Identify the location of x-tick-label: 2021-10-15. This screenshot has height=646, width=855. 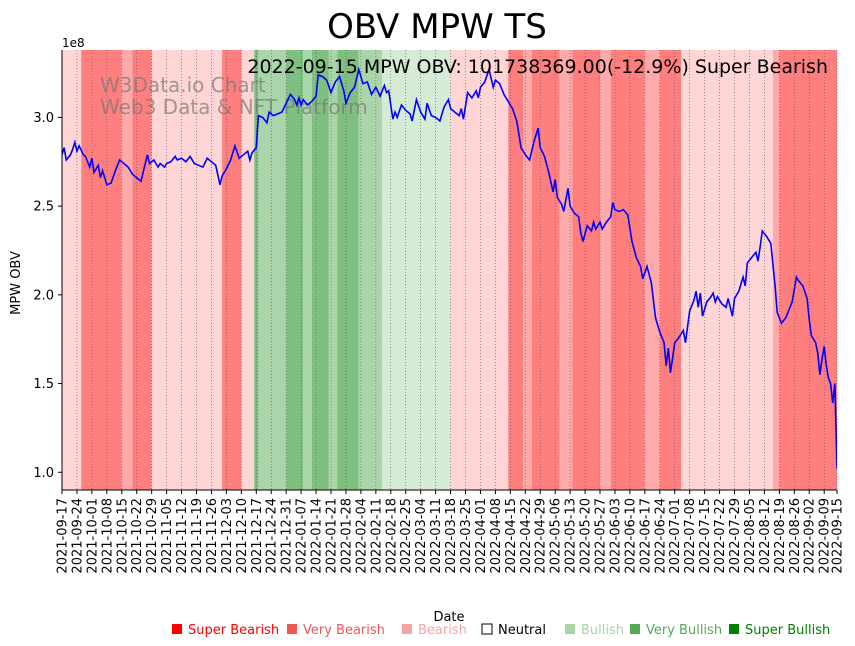
(122, 536).